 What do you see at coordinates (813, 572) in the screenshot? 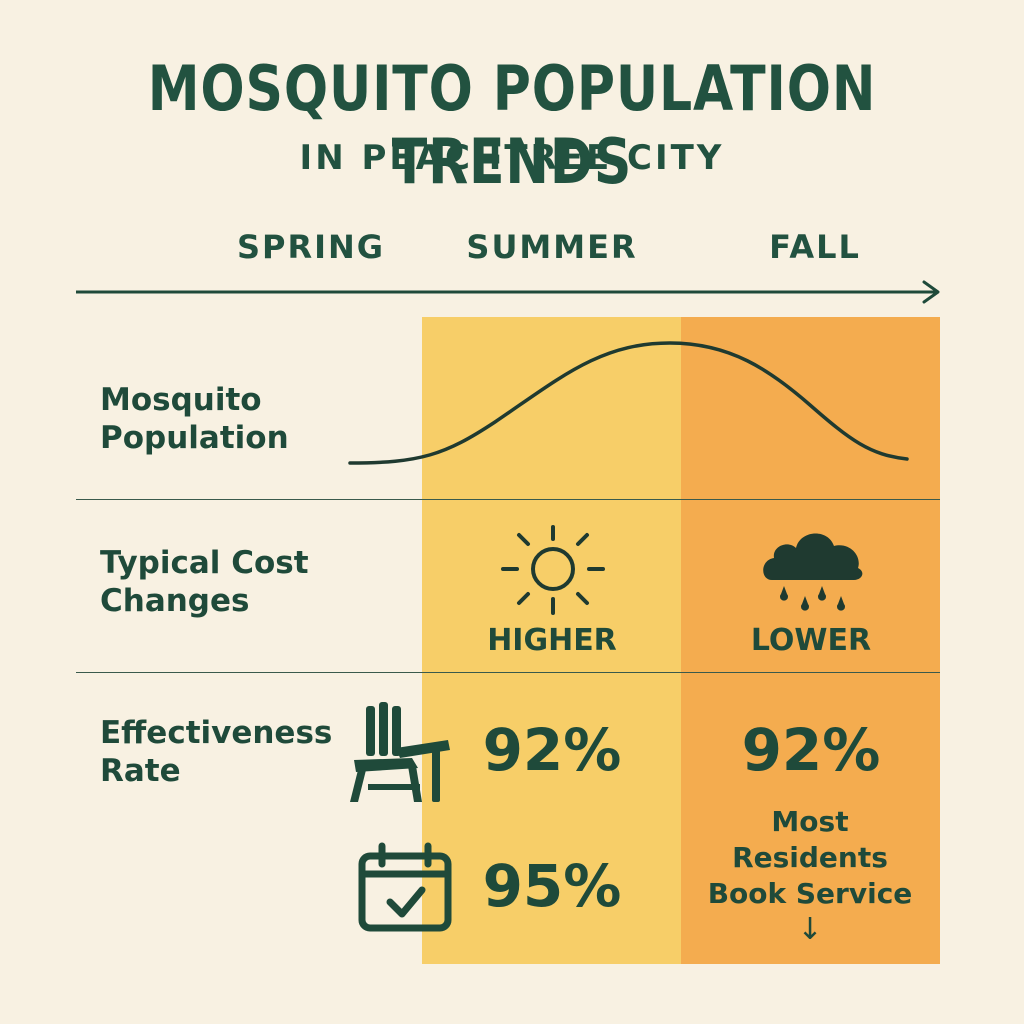
I see `rain-cloud-icon` at bounding box center [813, 572].